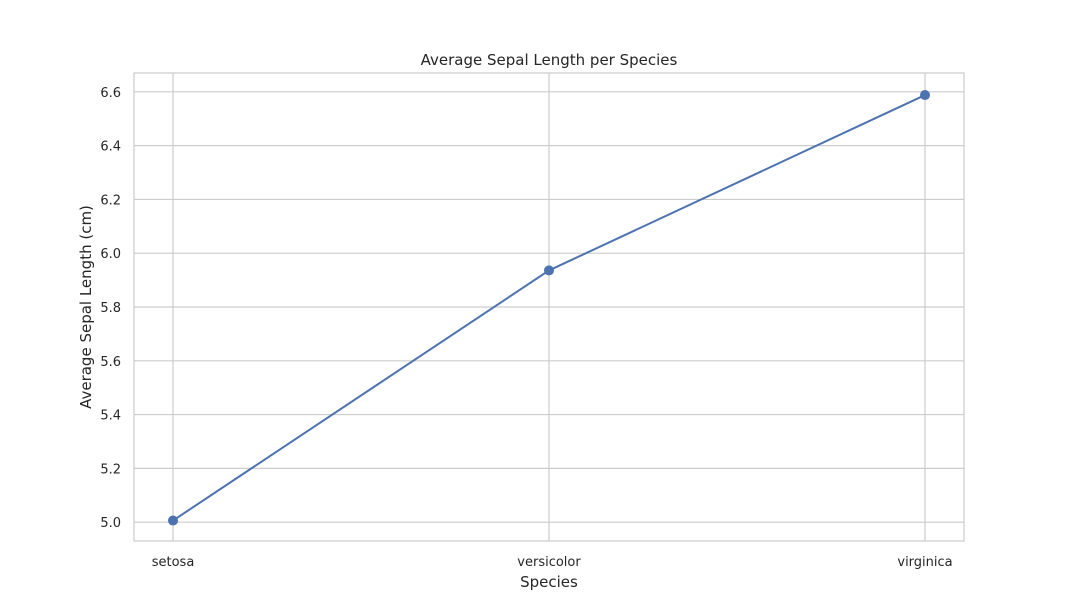 The image size is (1071, 613). Describe the element at coordinates (110, 469) in the screenshot. I see `y-tick-label: 5.2` at that location.